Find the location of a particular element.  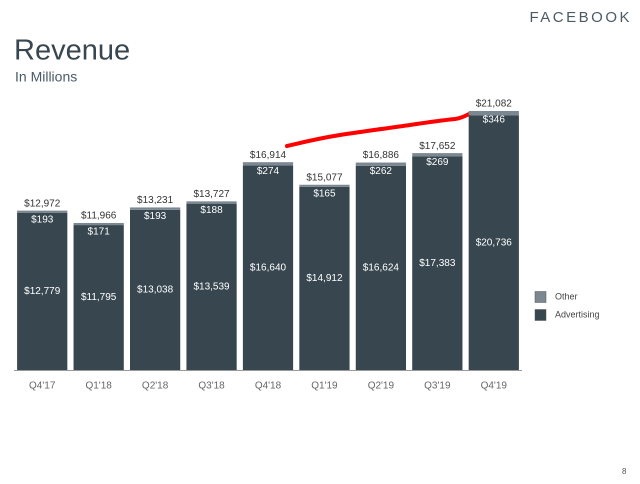

value-label: $13,038 is located at coordinates (155, 290).